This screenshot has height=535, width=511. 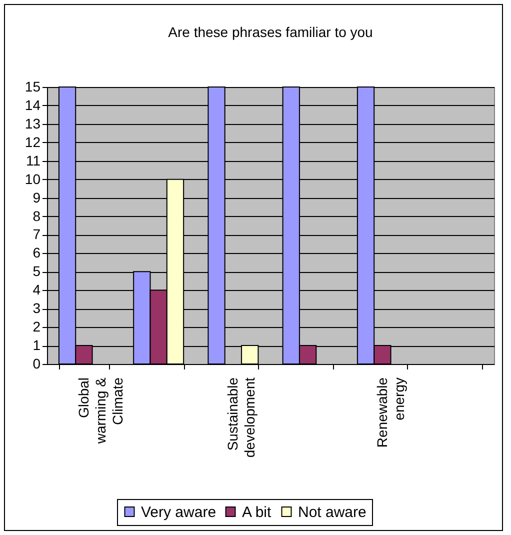 What do you see at coordinates (36, 234) in the screenshot?
I see `y-tick-label: 7` at bounding box center [36, 234].